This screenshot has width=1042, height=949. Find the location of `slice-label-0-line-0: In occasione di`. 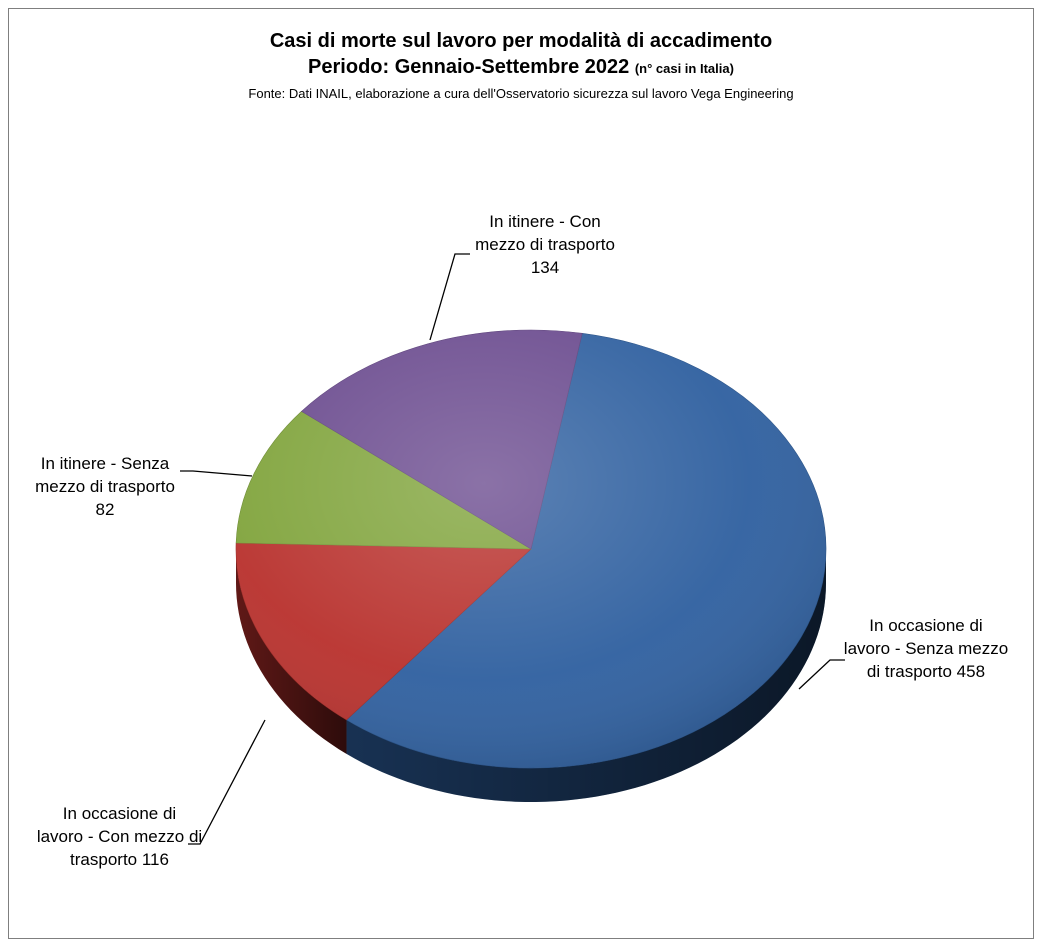

slice-label-0-line-0: In occasione di is located at coordinates (926, 625).